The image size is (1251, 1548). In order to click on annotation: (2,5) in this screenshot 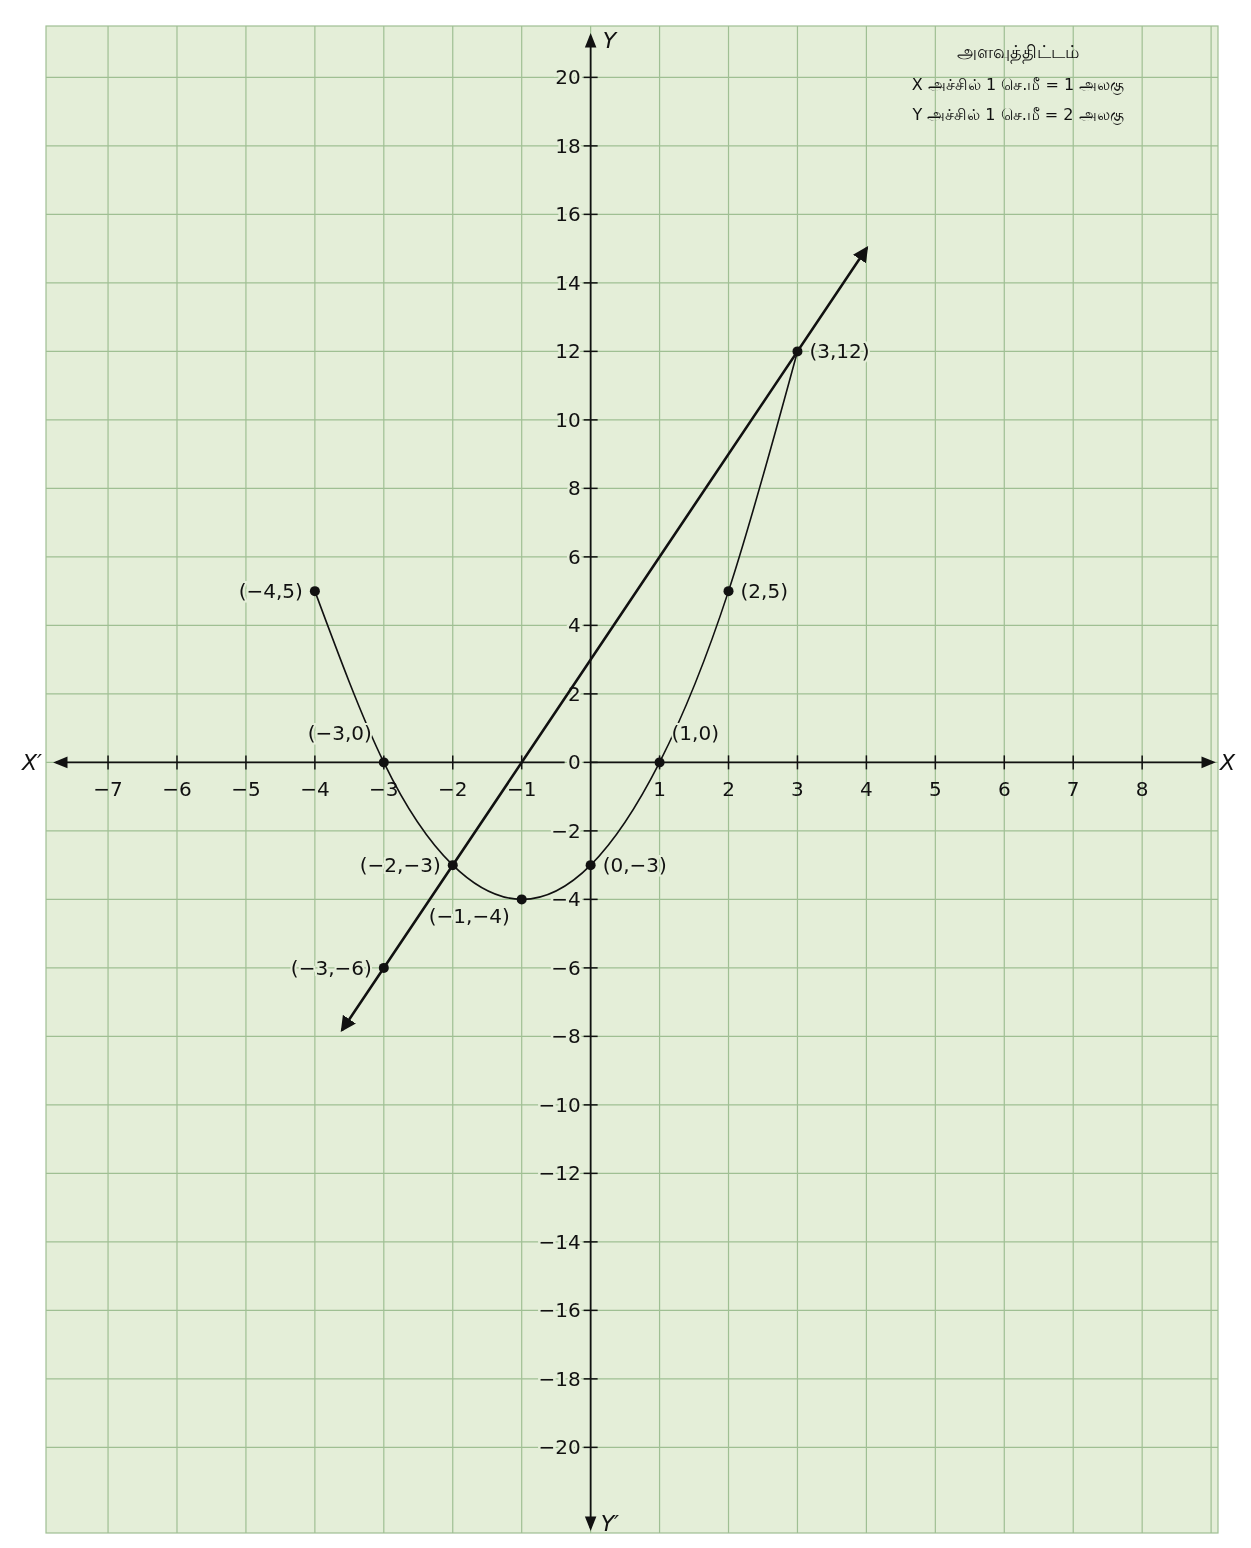, I will do `click(764, 591)`.